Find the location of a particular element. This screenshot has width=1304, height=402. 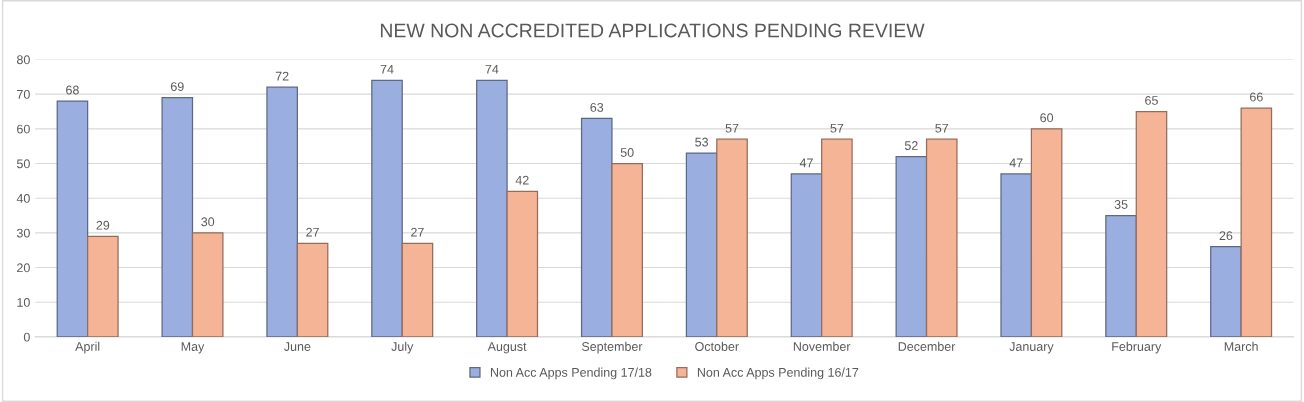

data-label: 60 is located at coordinates (1047, 118).